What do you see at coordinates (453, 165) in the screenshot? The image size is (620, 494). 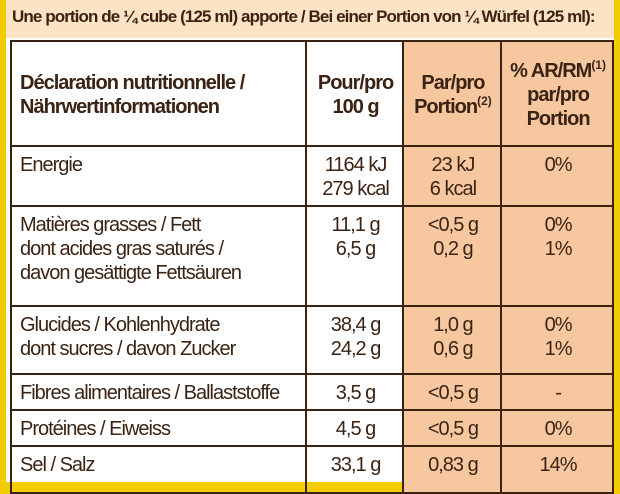 I see `cell-line: 23 kJ` at bounding box center [453, 165].